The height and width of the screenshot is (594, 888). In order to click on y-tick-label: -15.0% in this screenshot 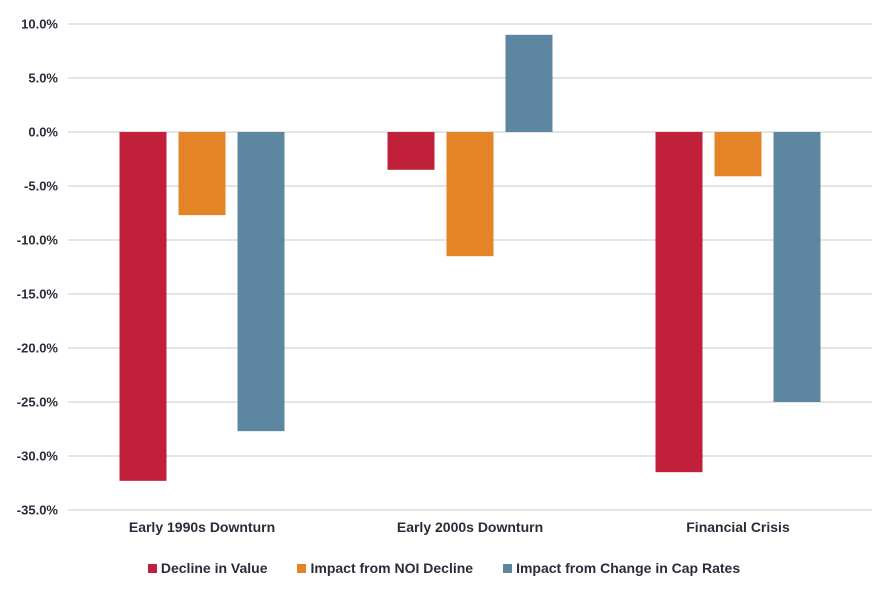, I will do `click(38, 294)`.